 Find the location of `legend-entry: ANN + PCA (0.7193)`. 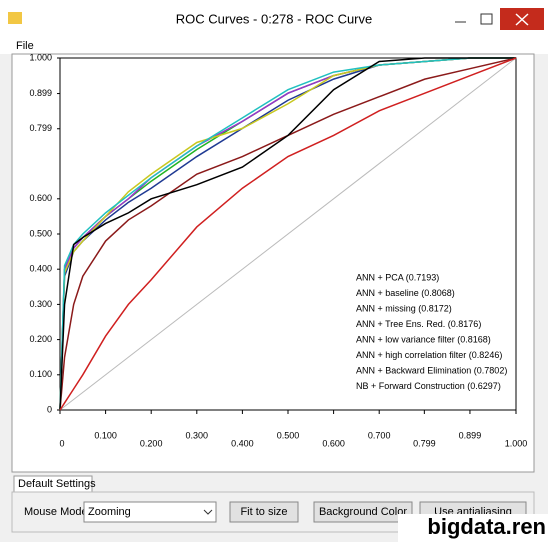

legend-entry: ANN + PCA (0.7193) is located at coordinates (397, 277).